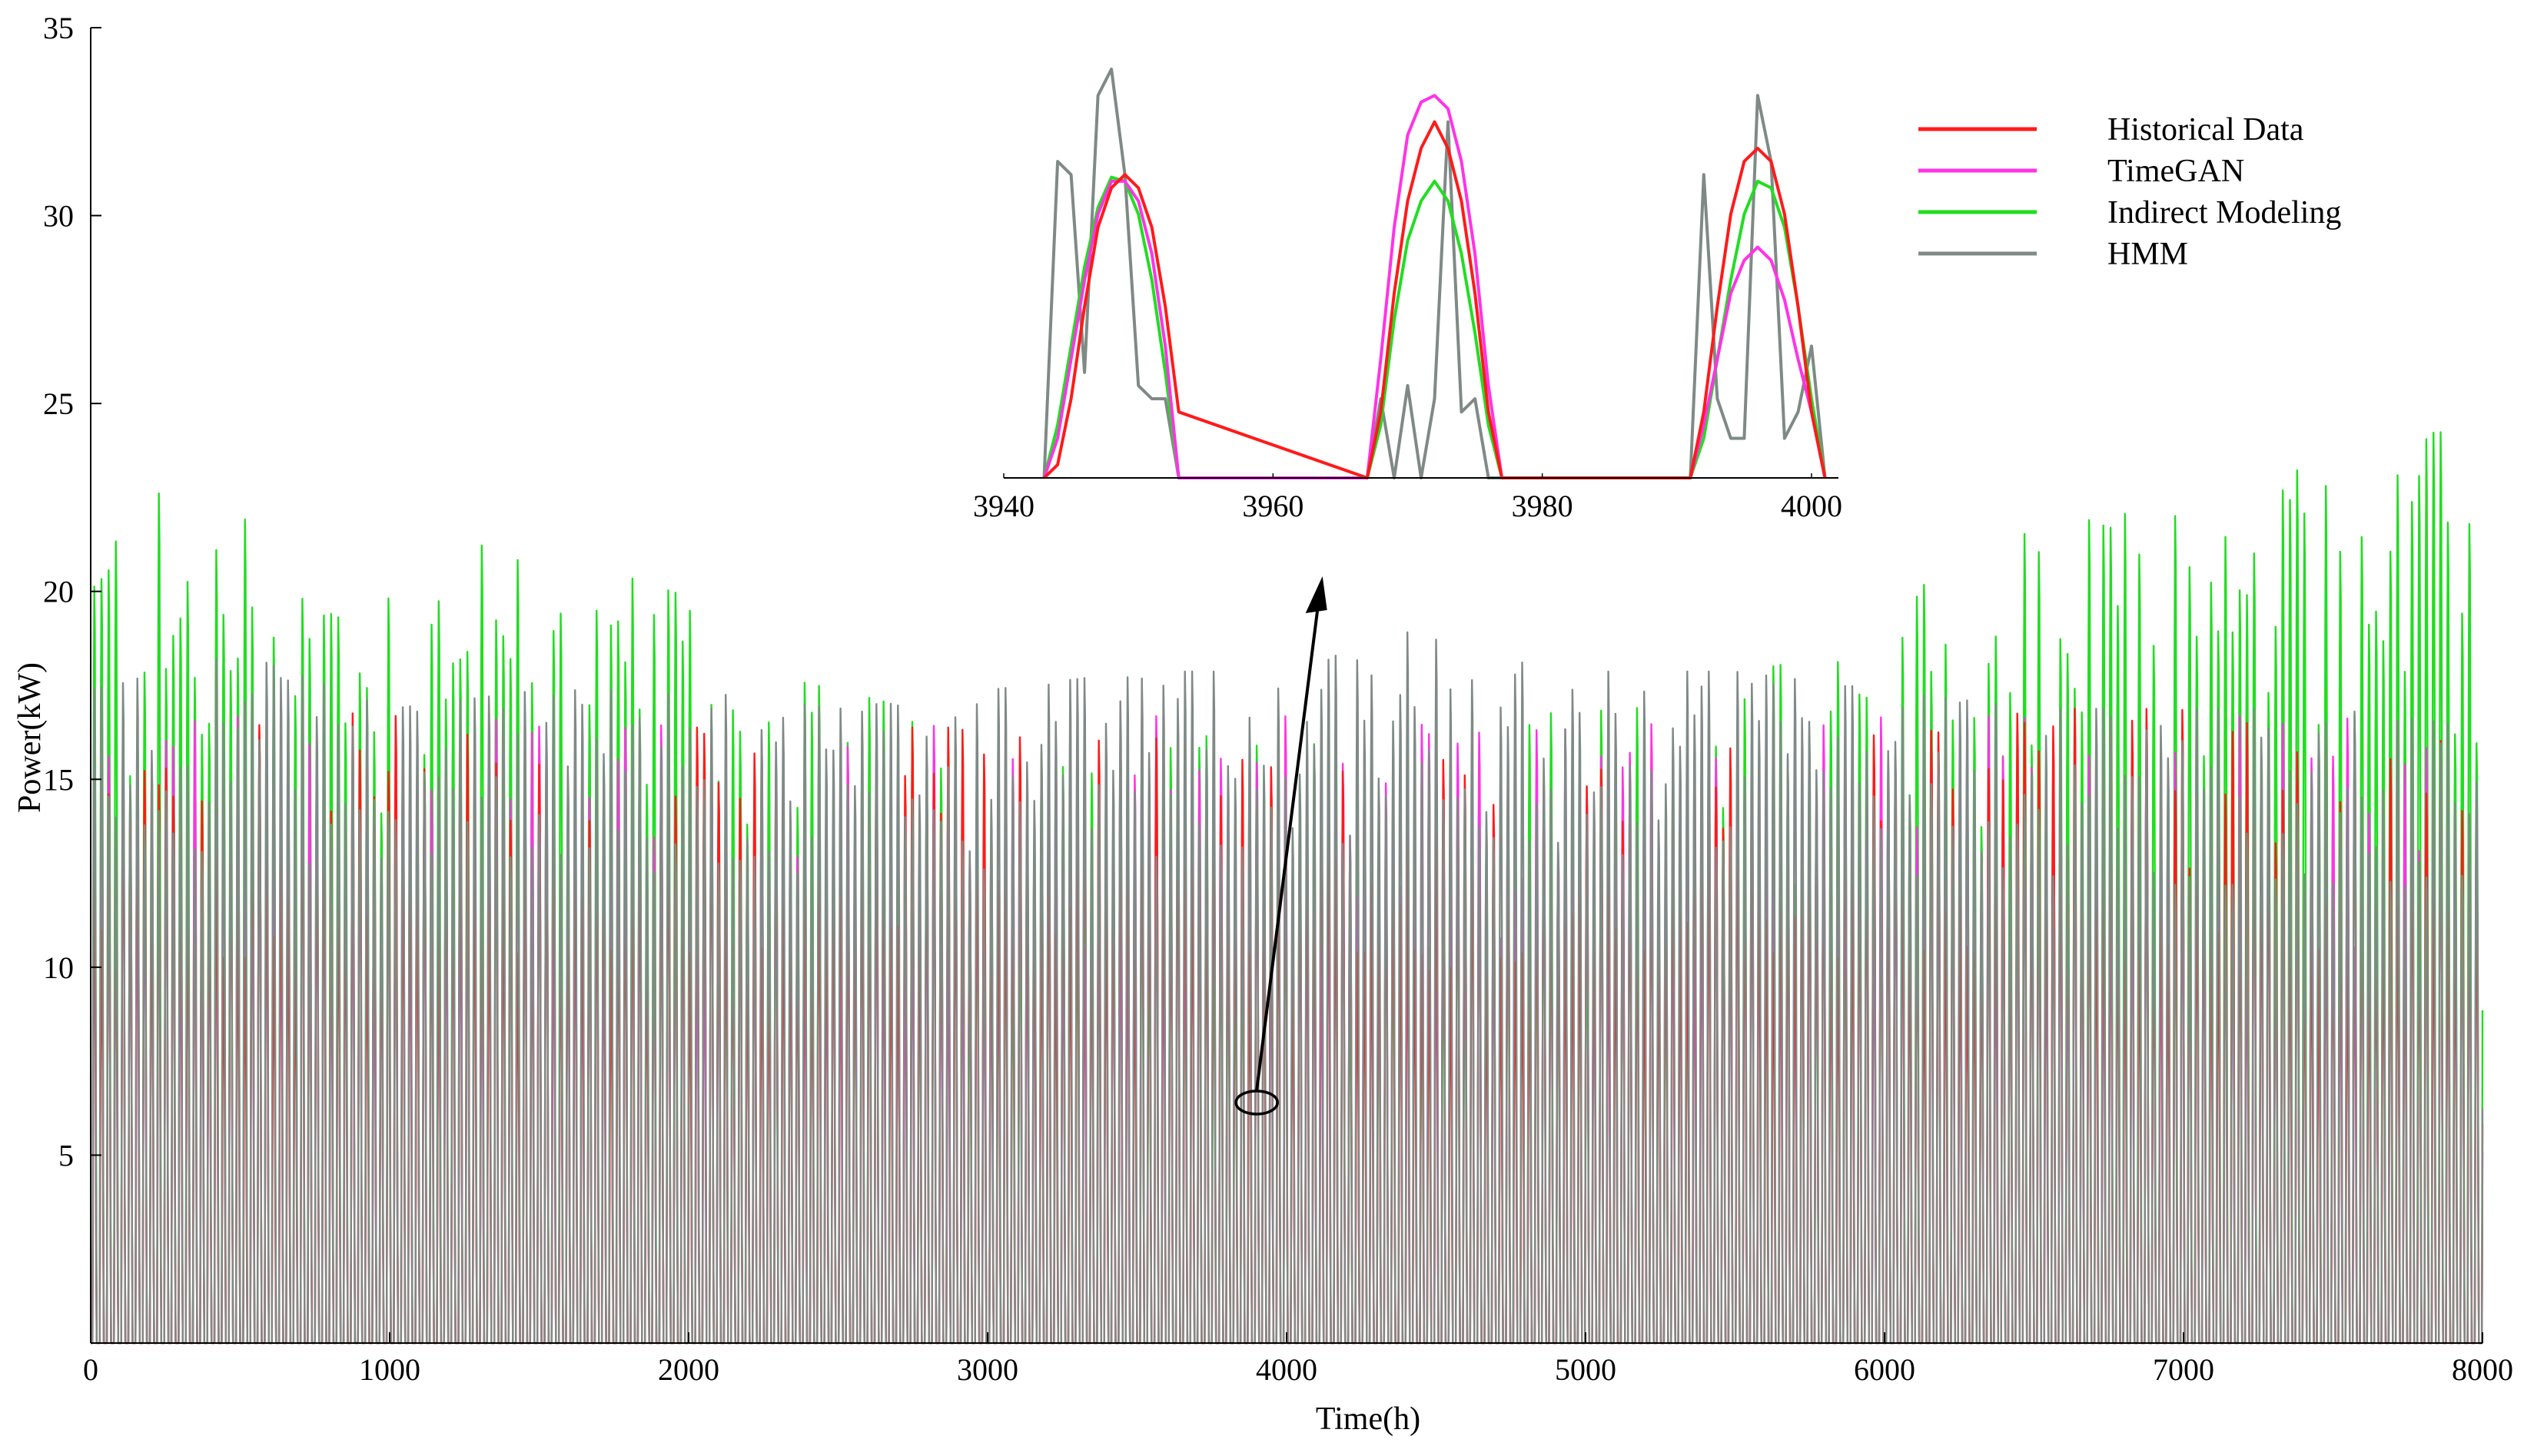 The image size is (2524, 1456). I want to click on inset-x-tick-label: 3940, so click(1004, 506).